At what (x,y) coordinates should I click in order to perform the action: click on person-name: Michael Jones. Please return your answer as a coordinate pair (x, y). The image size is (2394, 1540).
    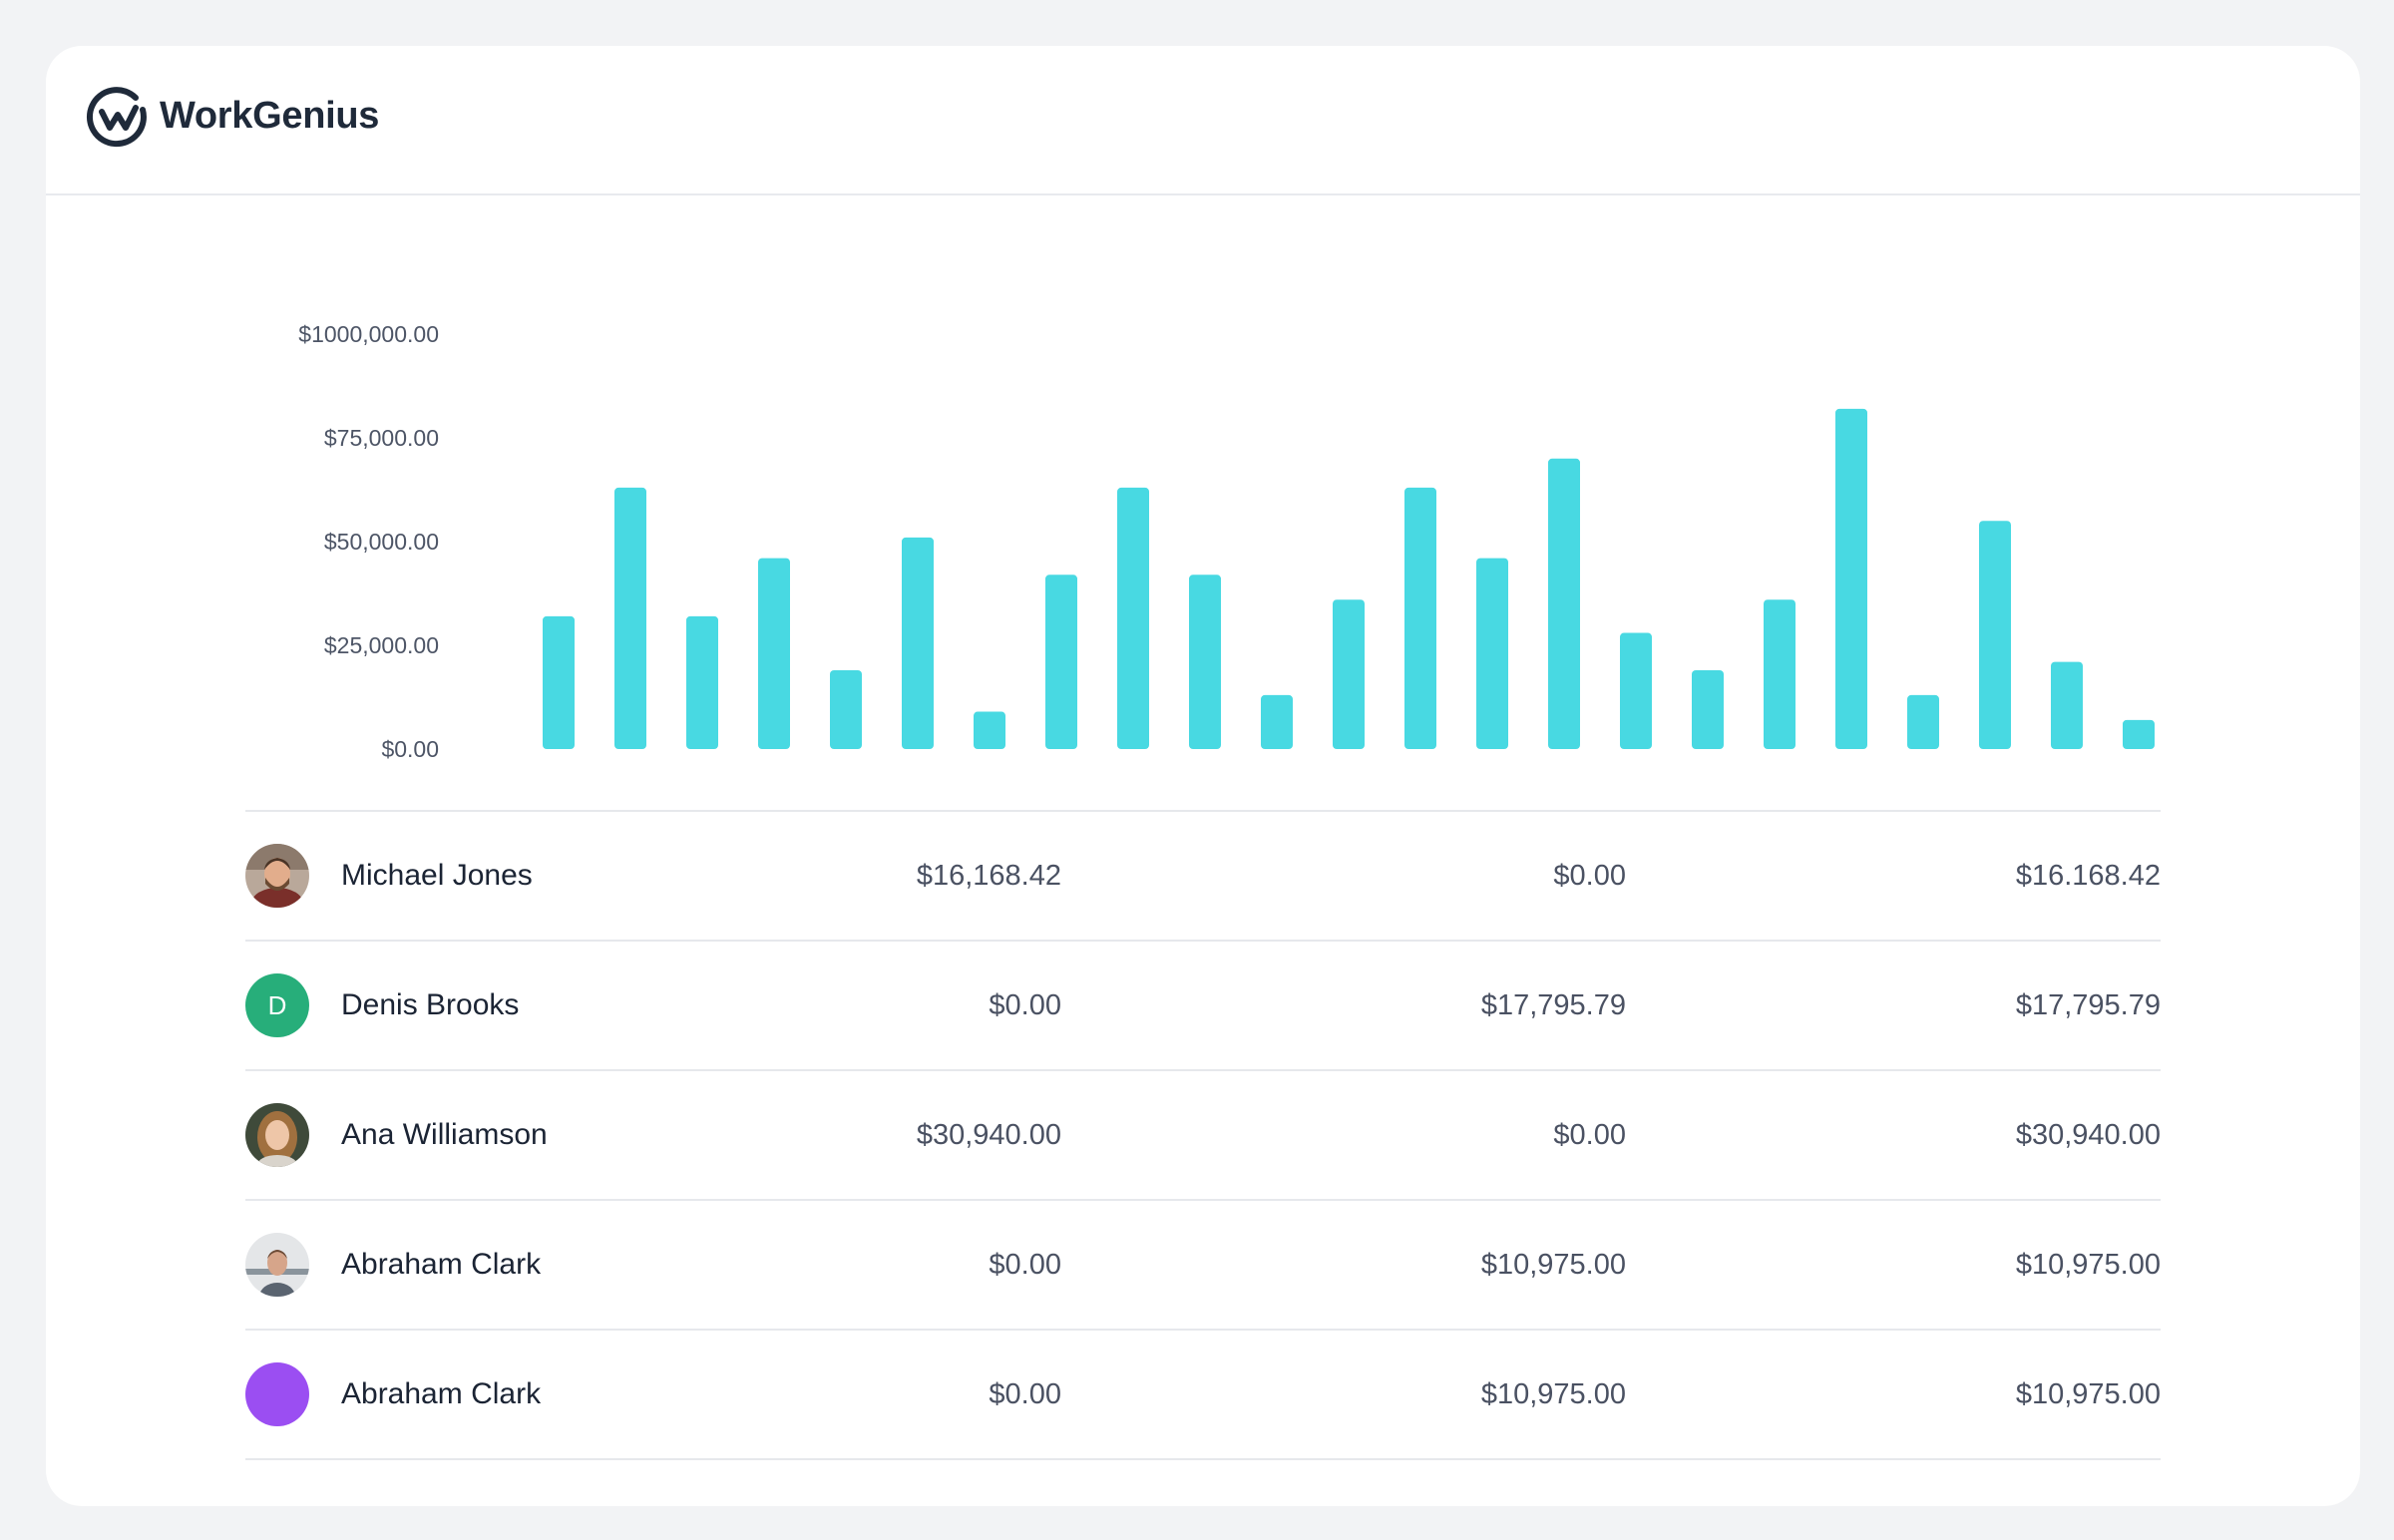
    Looking at the image, I should click on (437, 875).